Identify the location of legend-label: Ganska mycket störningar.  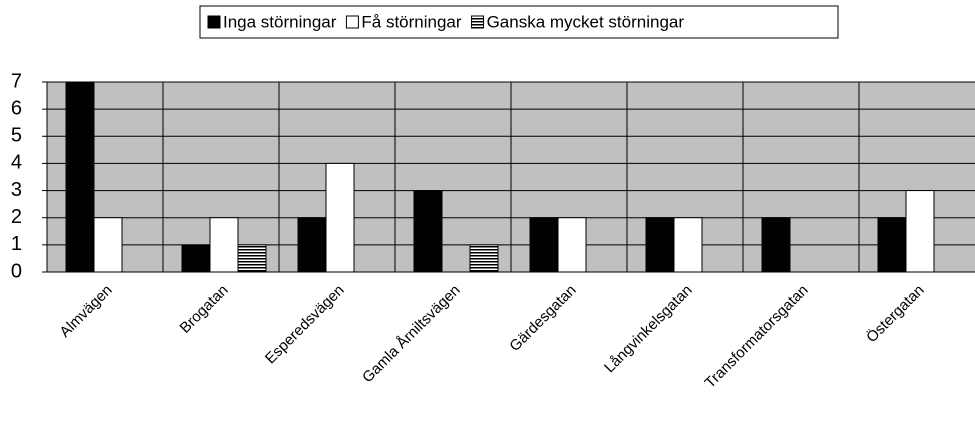
(586, 21).